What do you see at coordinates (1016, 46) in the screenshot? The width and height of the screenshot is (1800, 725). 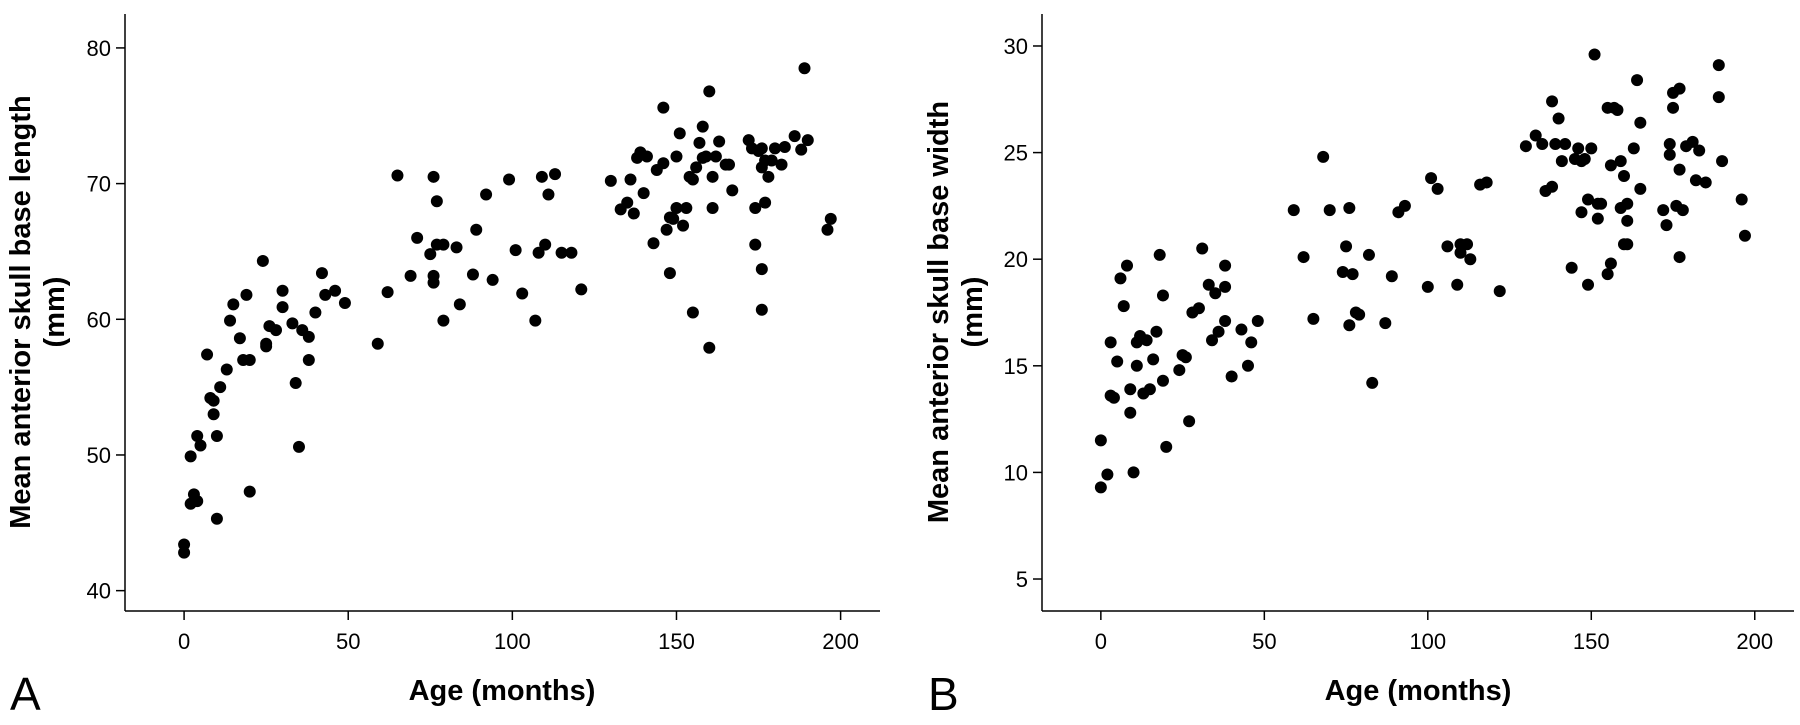 I see `panel-b-y-tick-label: 30` at bounding box center [1016, 46].